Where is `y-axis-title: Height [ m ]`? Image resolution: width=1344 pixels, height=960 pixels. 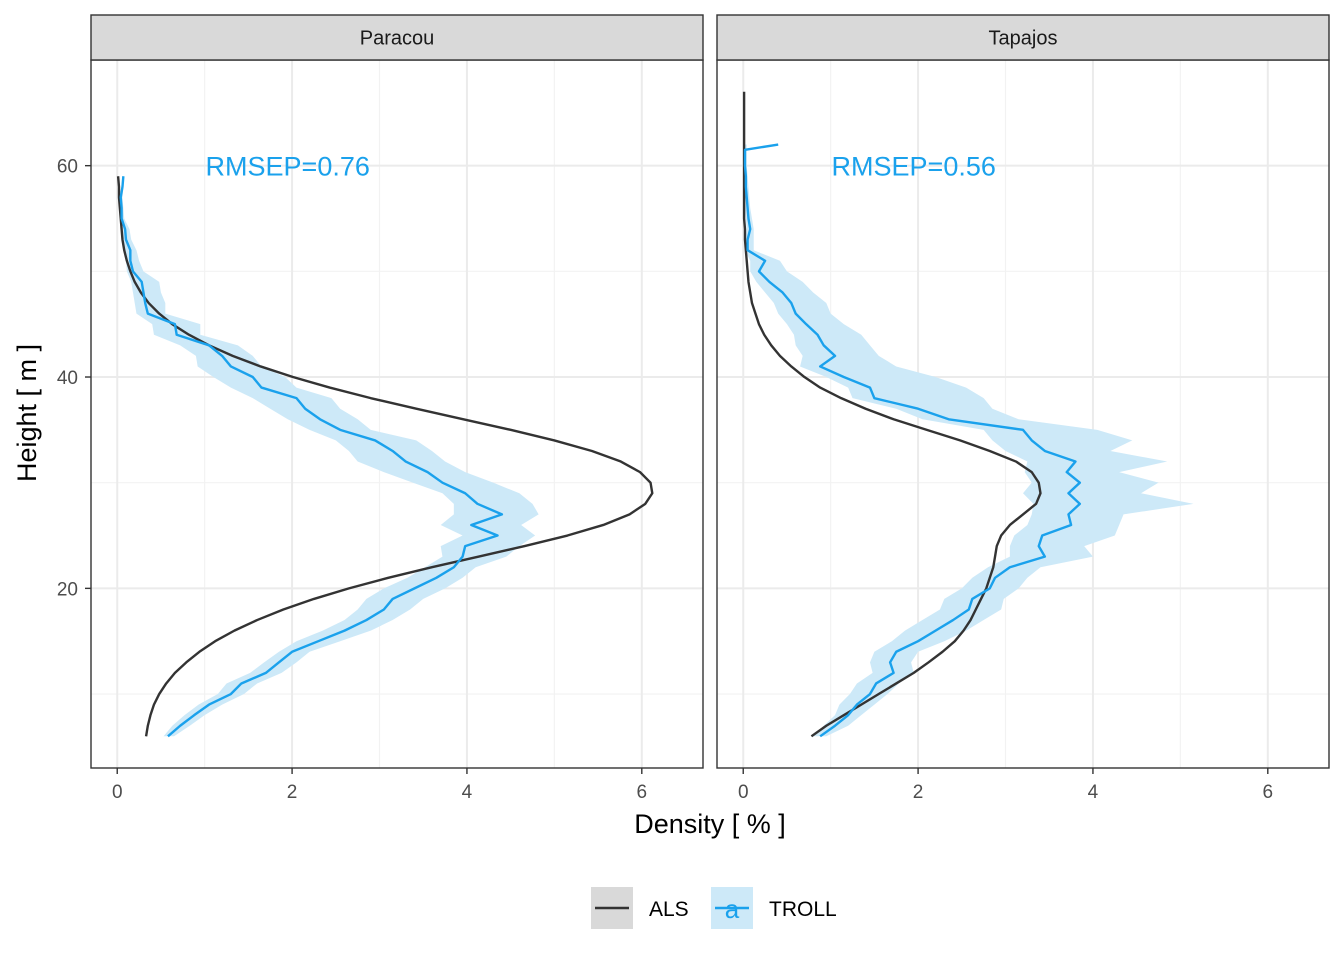
y-axis-title: Height [ m ] is located at coordinates (27, 413).